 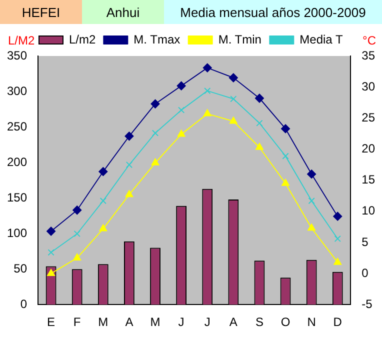 What do you see at coordinates (273, 12) in the screenshot?
I see `text: Media mensual años 2000-2009` at bounding box center [273, 12].